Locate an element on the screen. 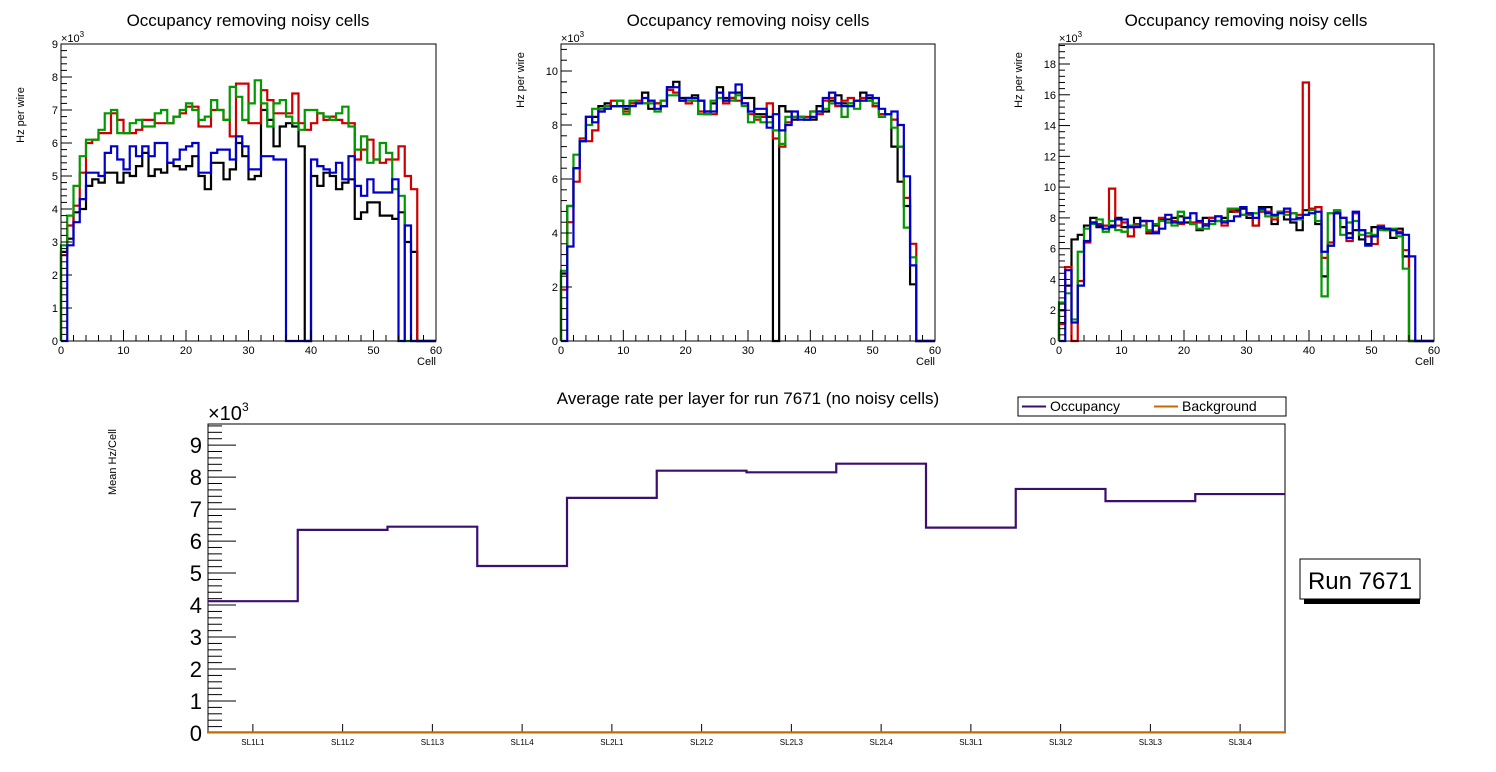  run-label-frame is located at coordinates (1360, 579).